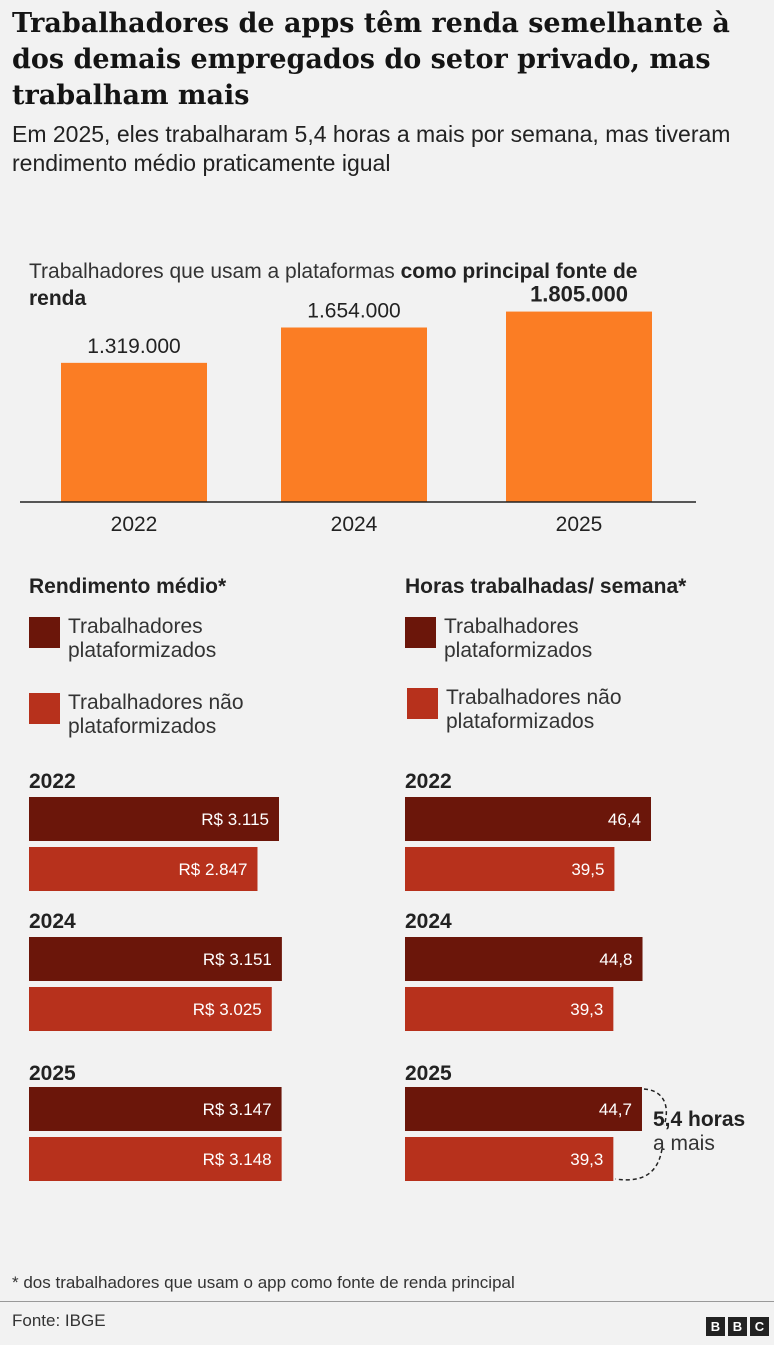 Image resolution: width=774 pixels, height=1345 pixels. I want to click on hours-year-label: 2022, so click(428, 781).